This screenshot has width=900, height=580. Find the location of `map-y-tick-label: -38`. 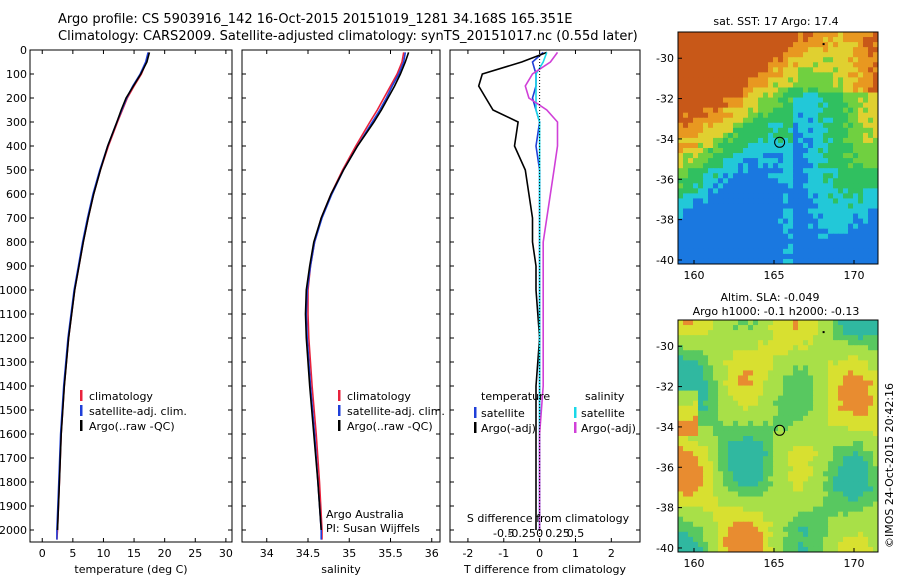

map-y-tick-label: -38 is located at coordinates (665, 508).